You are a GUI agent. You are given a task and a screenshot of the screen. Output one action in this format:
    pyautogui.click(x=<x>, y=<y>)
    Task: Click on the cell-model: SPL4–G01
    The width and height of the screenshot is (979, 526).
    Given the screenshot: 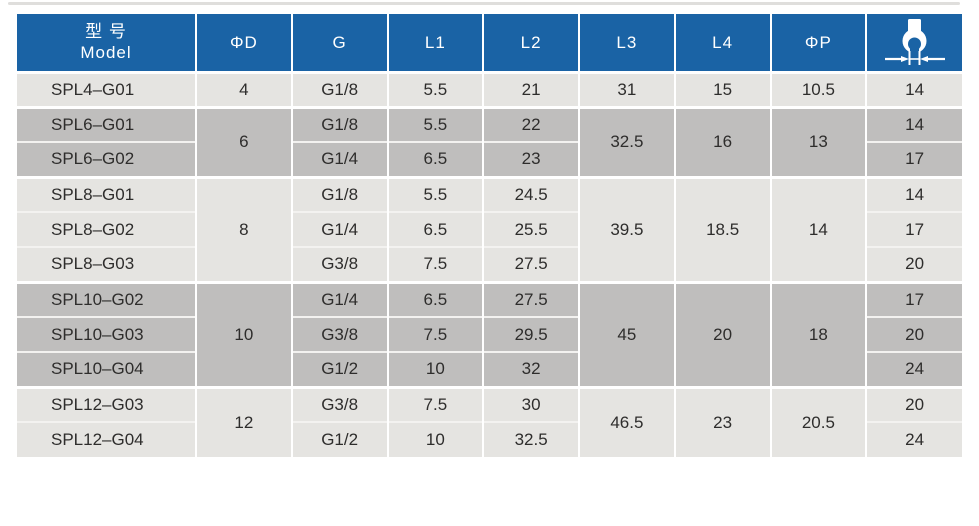 What is the action you would take?
    pyautogui.click(x=106, y=88)
    